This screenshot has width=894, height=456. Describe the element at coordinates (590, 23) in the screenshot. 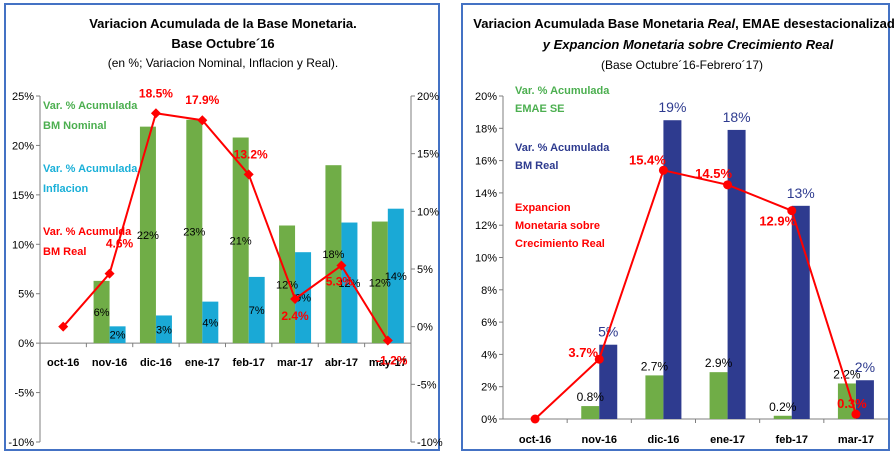

I see `title-part-1: Variacion Acumulada Base Monetaria` at that location.